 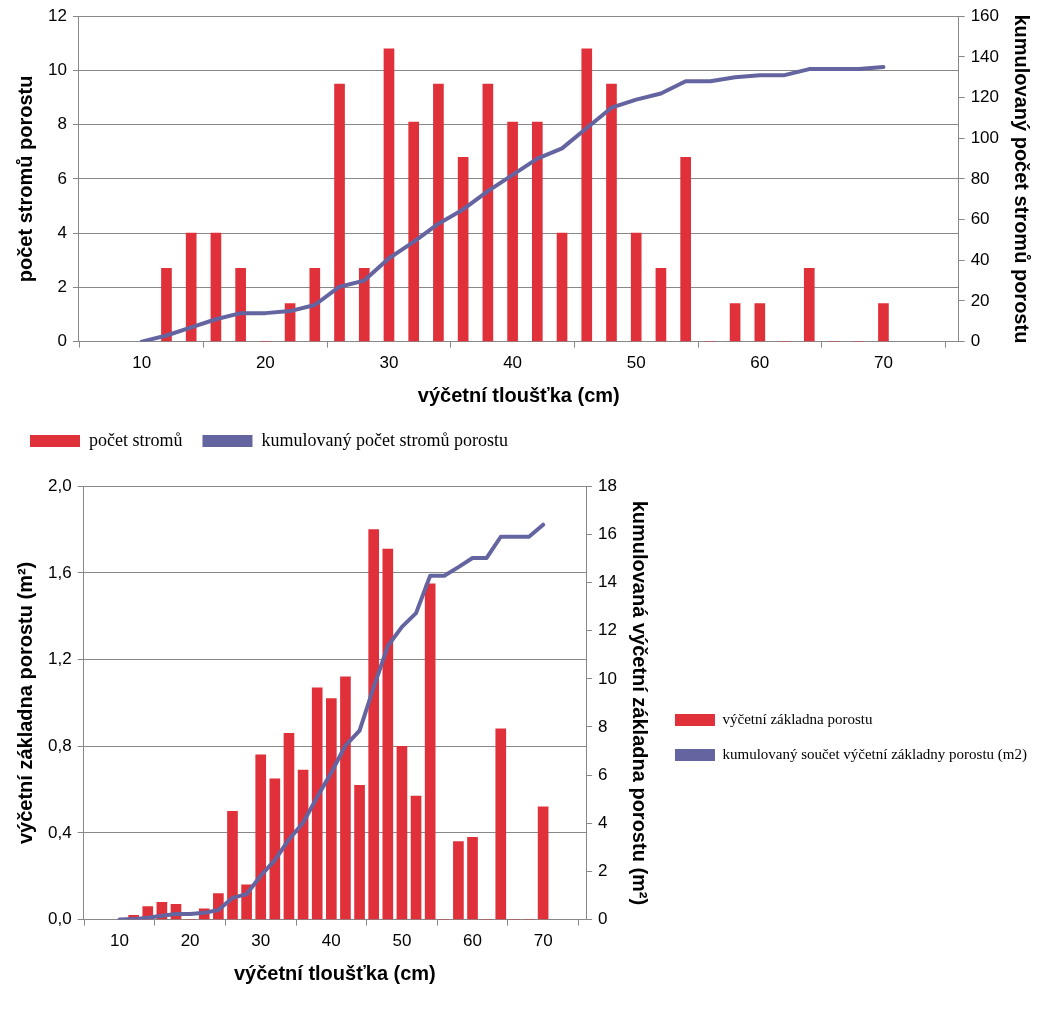 What do you see at coordinates (62, 232) in the screenshot?
I see `y-tick-label: 4` at bounding box center [62, 232].